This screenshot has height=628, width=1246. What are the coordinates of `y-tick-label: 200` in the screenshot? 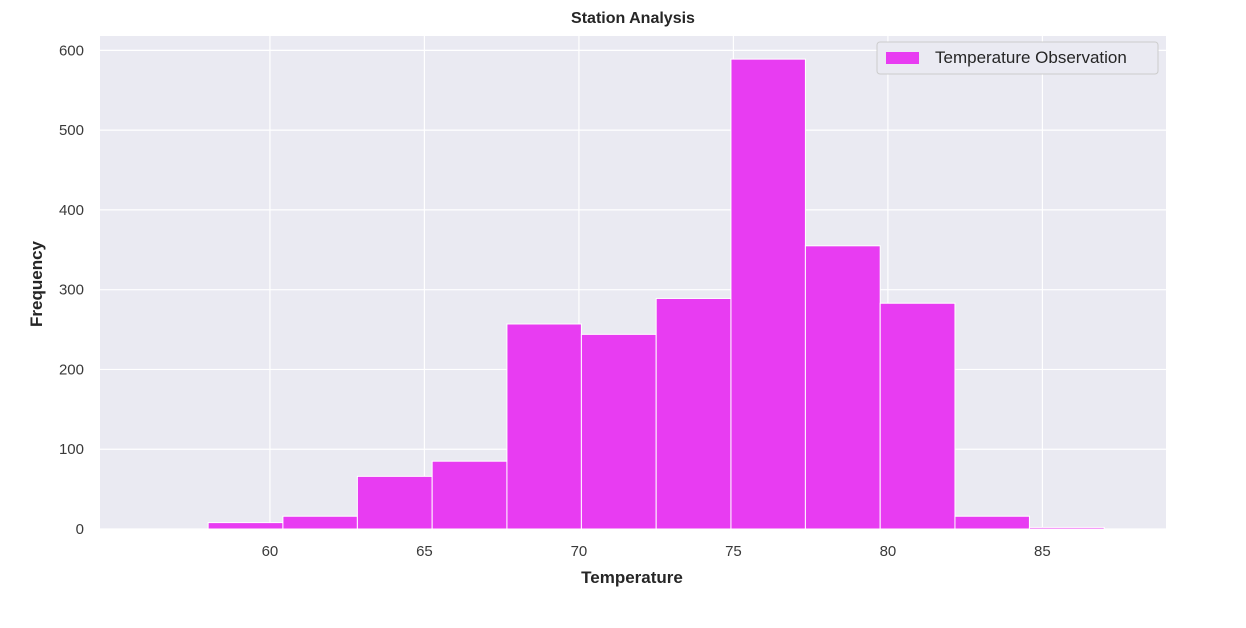 It's located at (71, 369).